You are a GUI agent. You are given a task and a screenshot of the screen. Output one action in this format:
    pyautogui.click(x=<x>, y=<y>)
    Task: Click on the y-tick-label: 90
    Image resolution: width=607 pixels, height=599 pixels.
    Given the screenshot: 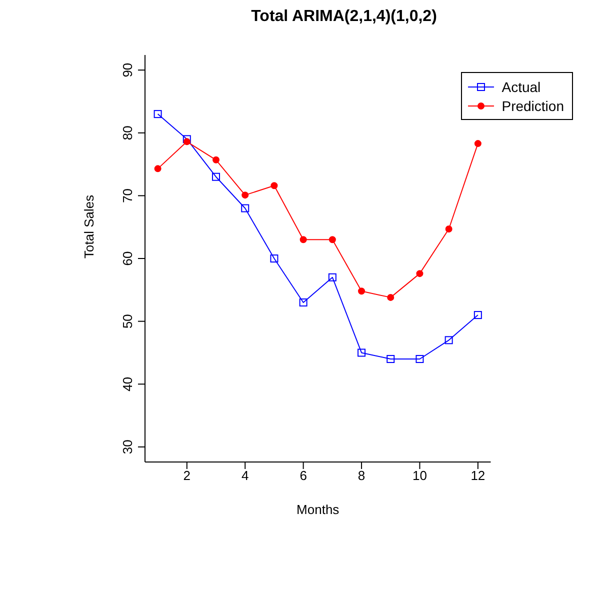 What is the action you would take?
    pyautogui.click(x=127, y=70)
    